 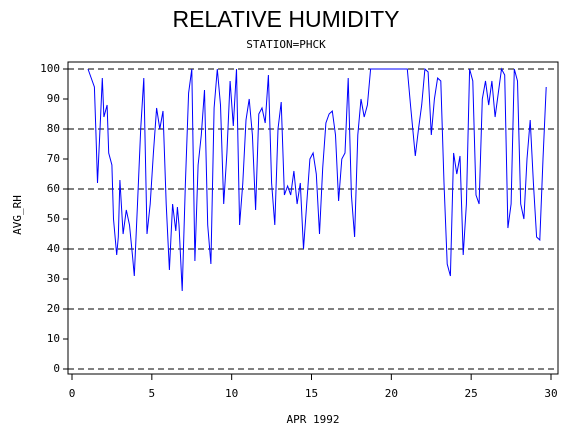 What do you see at coordinates (53, 128) in the screenshot?
I see `y-tick-label: 80` at bounding box center [53, 128].